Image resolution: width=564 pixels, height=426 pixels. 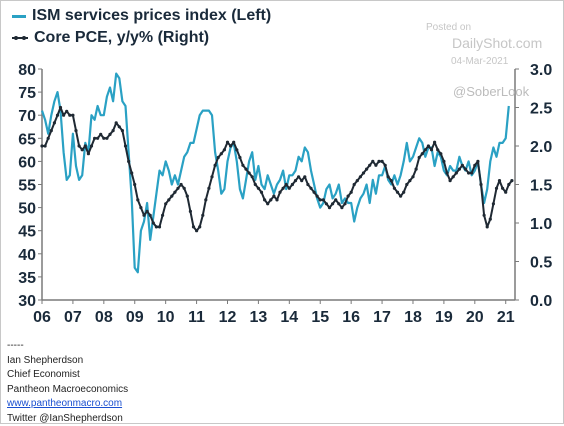 I want to click on y-left-tick-label: 55, so click(x=27, y=186).